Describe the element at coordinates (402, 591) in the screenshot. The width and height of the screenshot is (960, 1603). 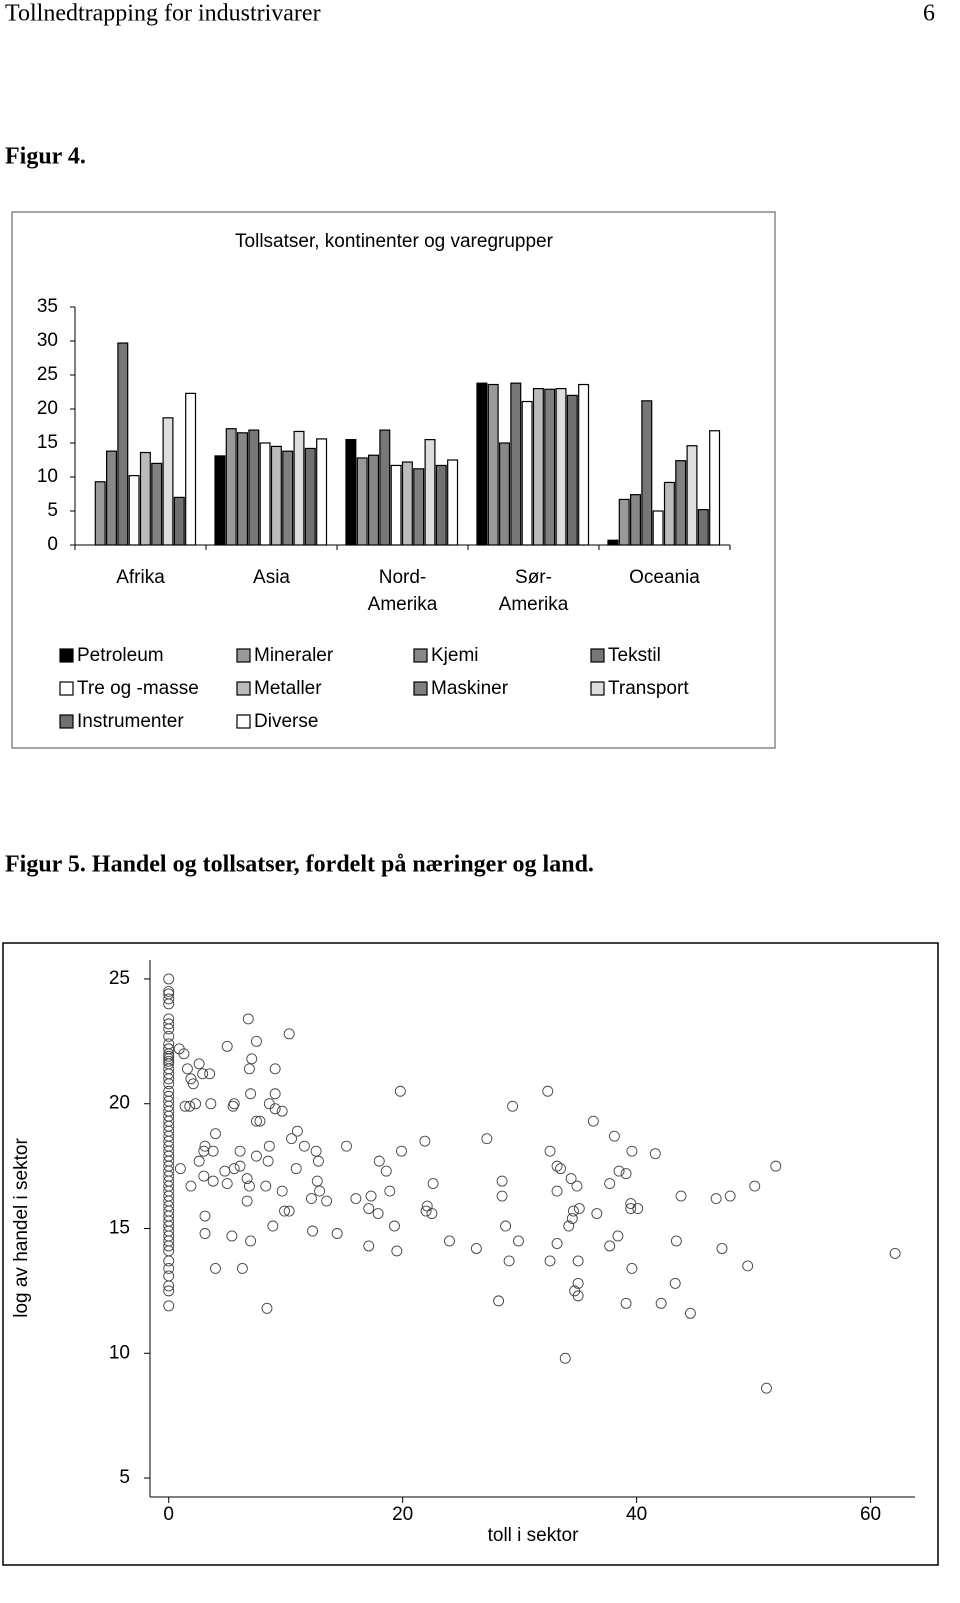
I see `x-tick-label: Nord- Amerika` at that location.